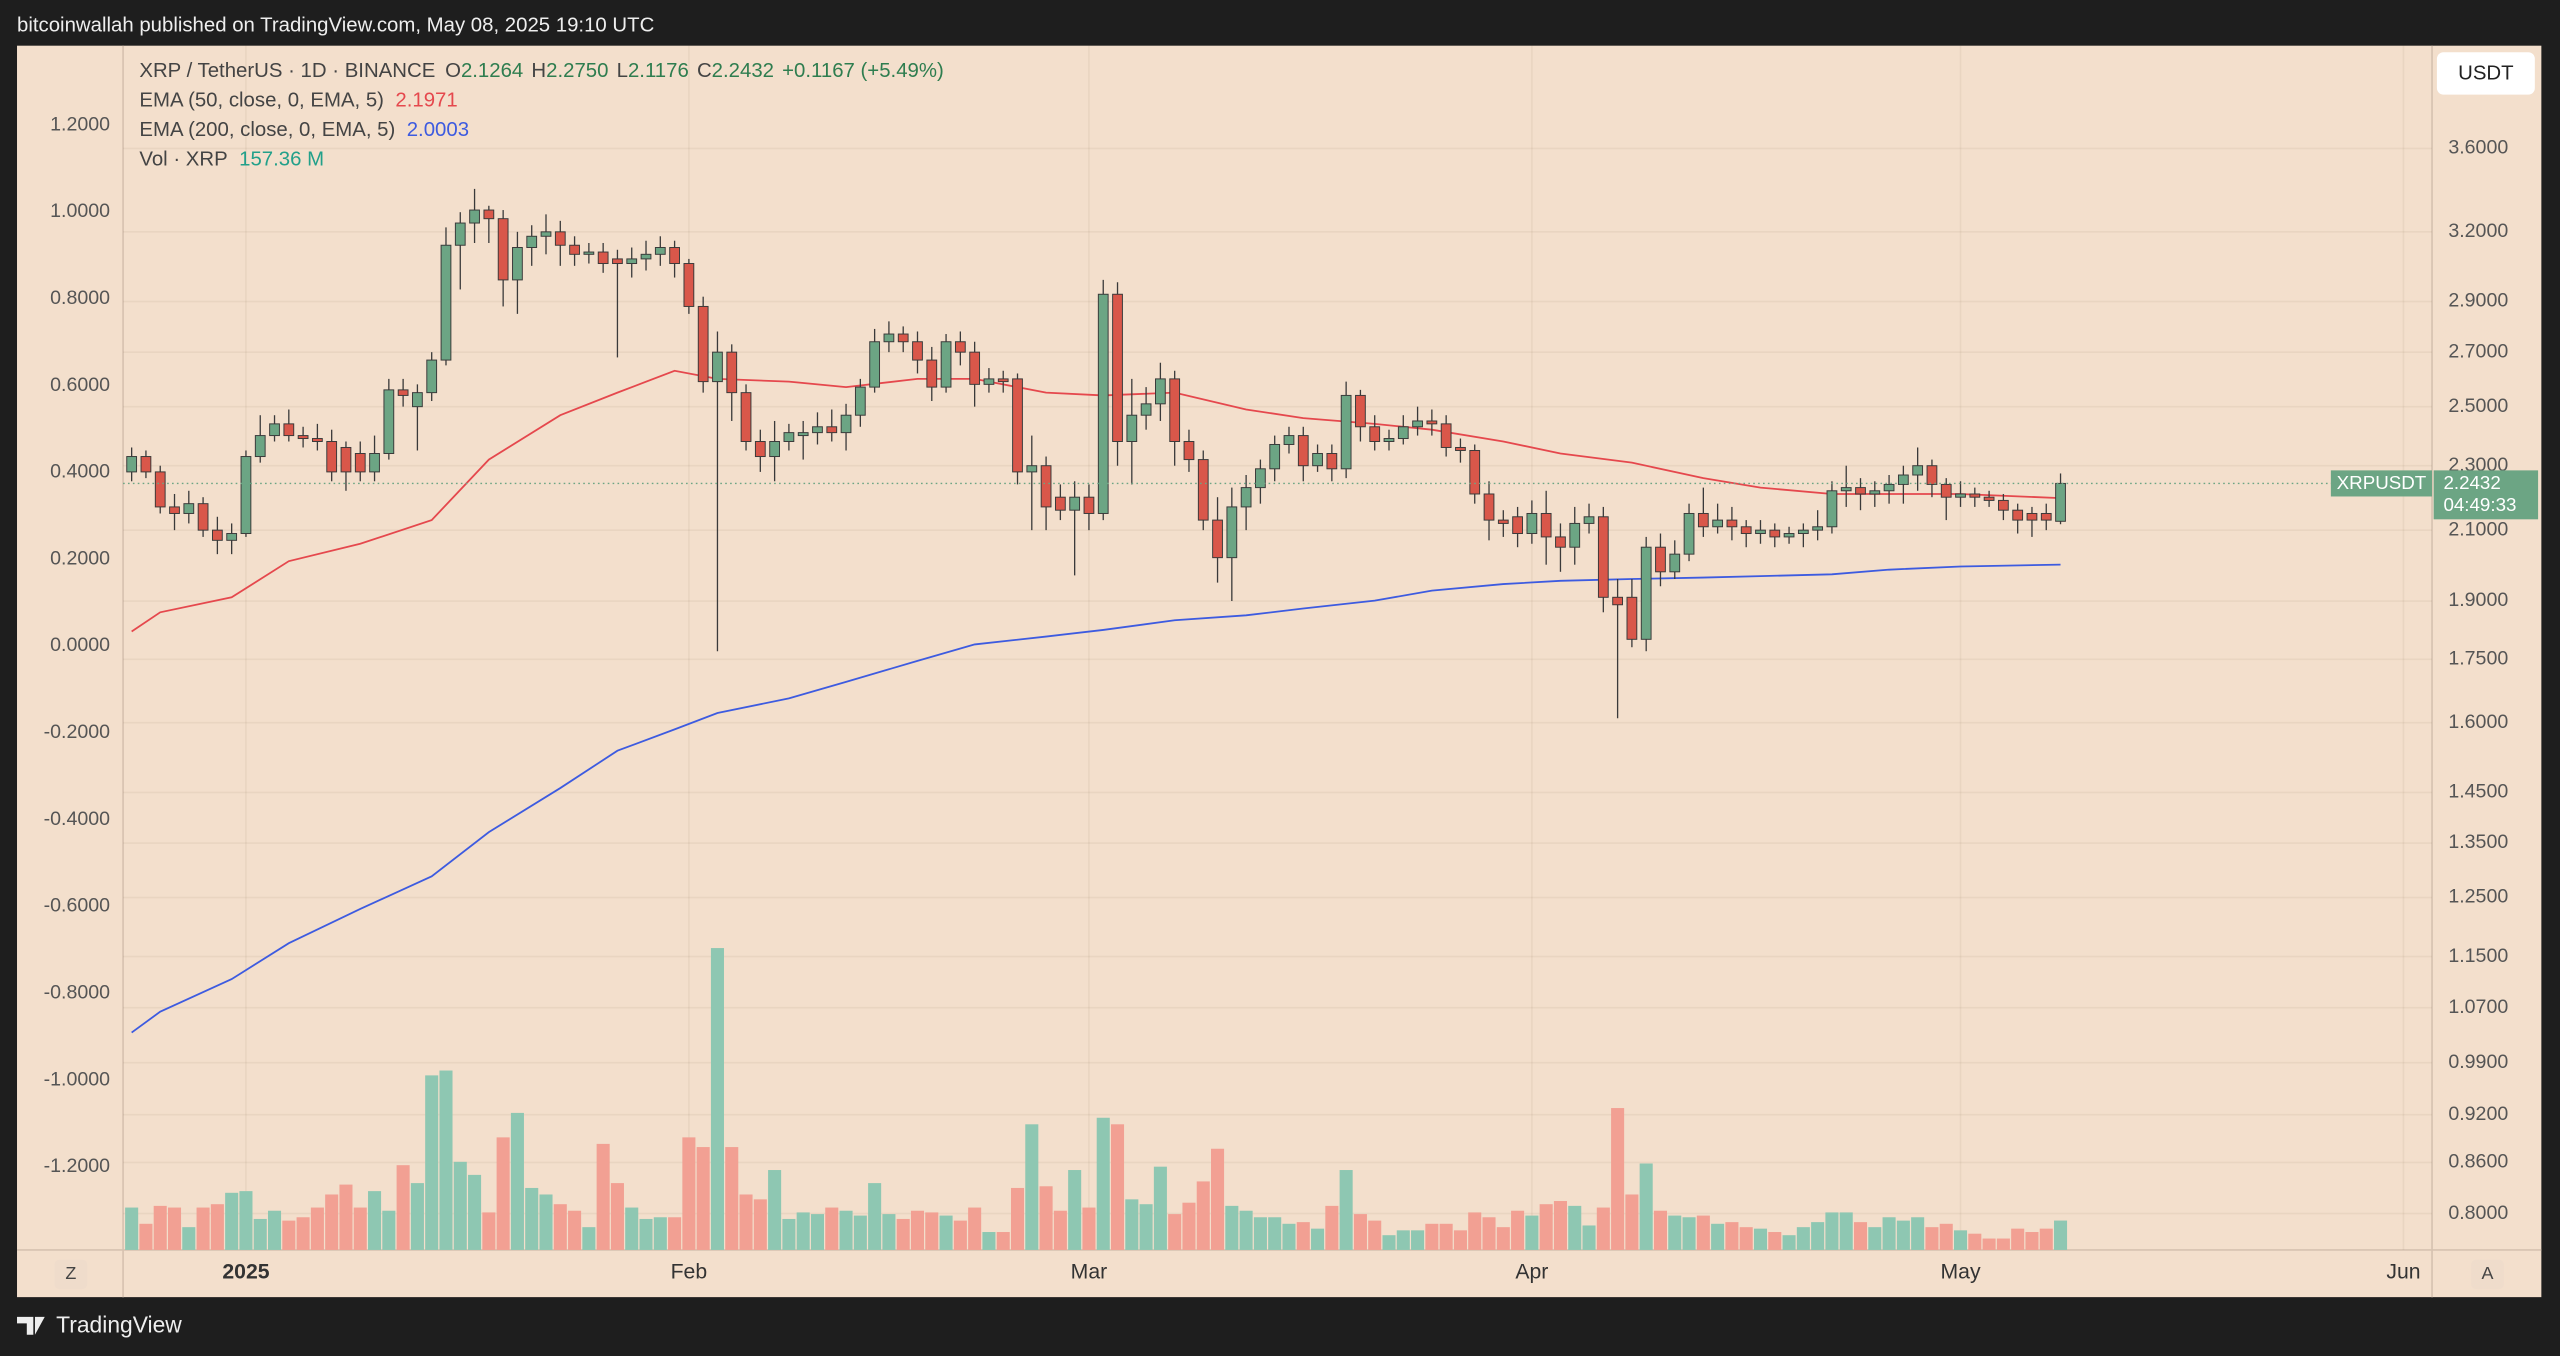  Describe the element at coordinates (1280, 1326) in the screenshot. I see `footer-bar` at that location.